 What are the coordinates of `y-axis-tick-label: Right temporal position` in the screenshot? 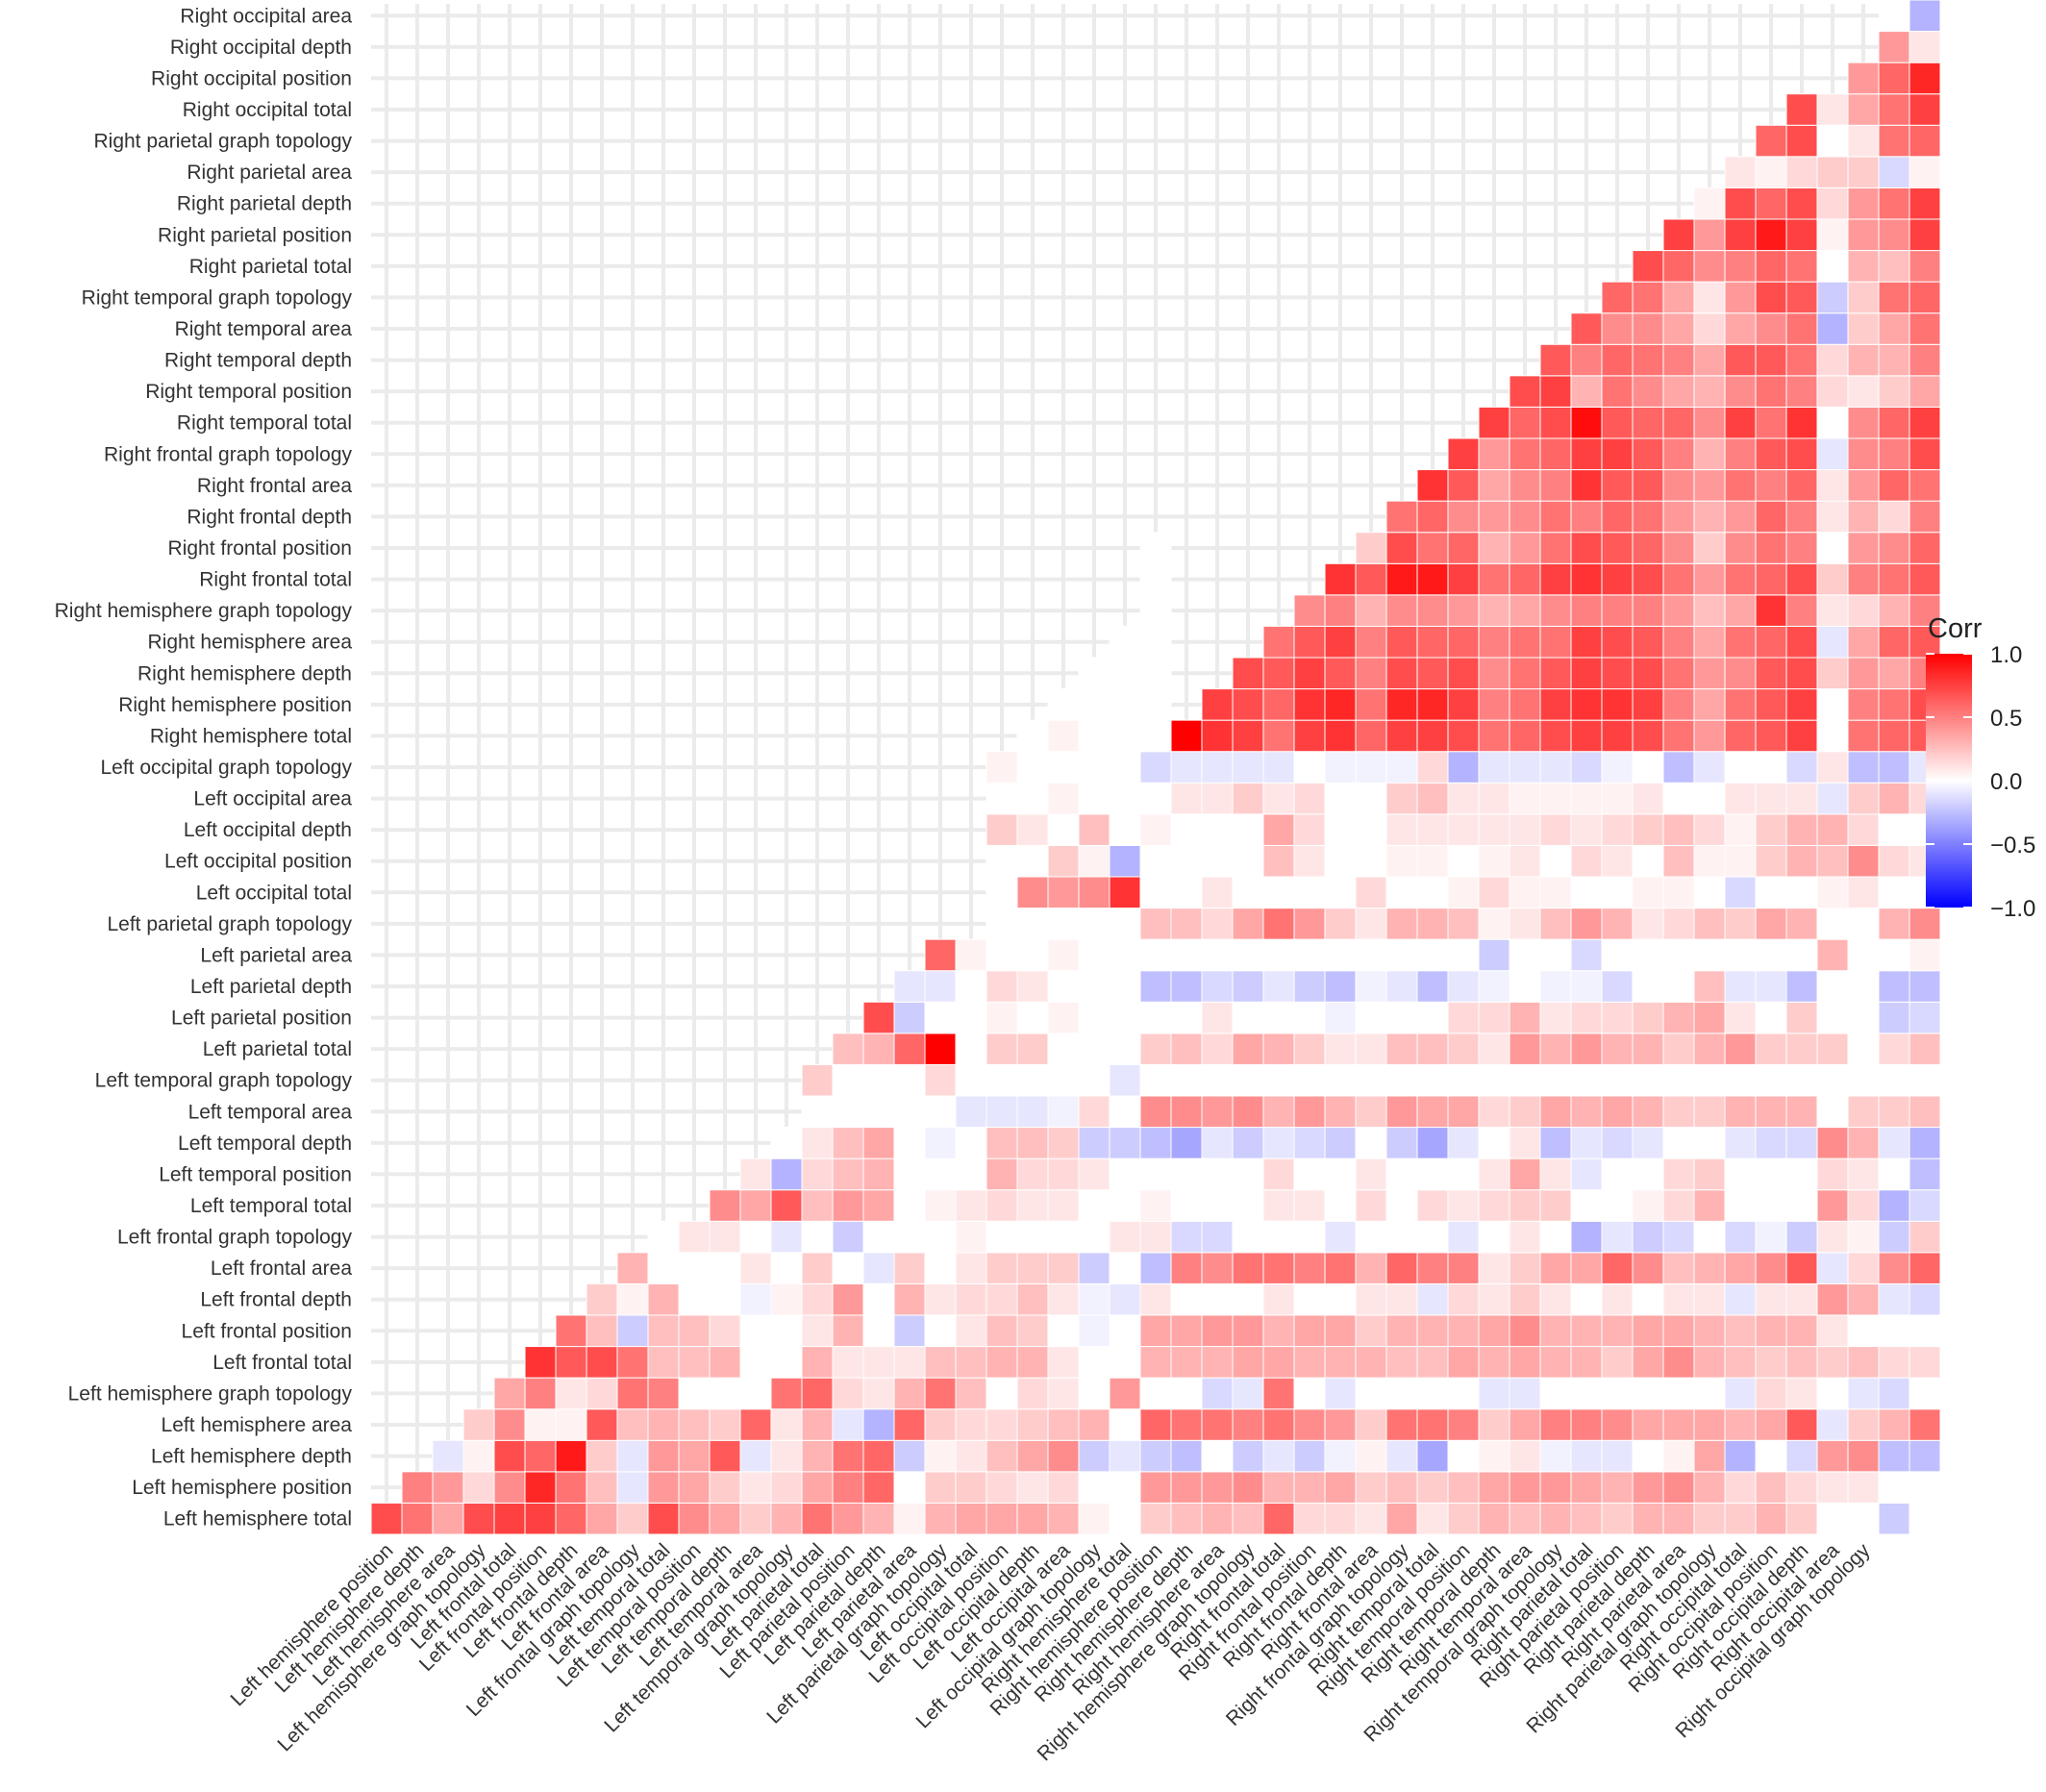 It's located at (248, 392).